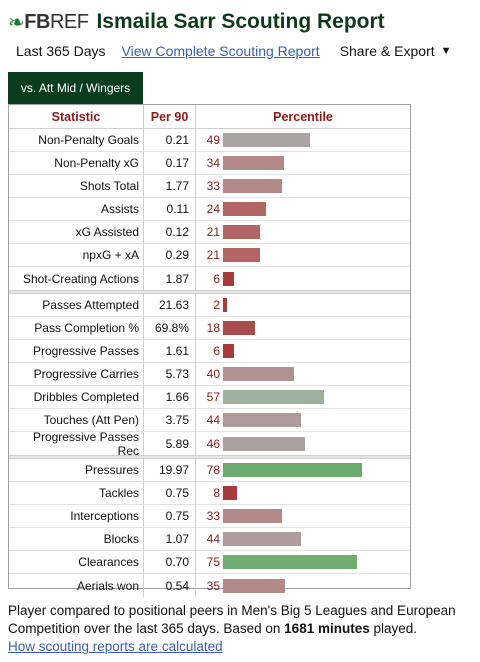 This screenshot has height=662, width=480. I want to click on footer-text-after: played., so click(393, 628).